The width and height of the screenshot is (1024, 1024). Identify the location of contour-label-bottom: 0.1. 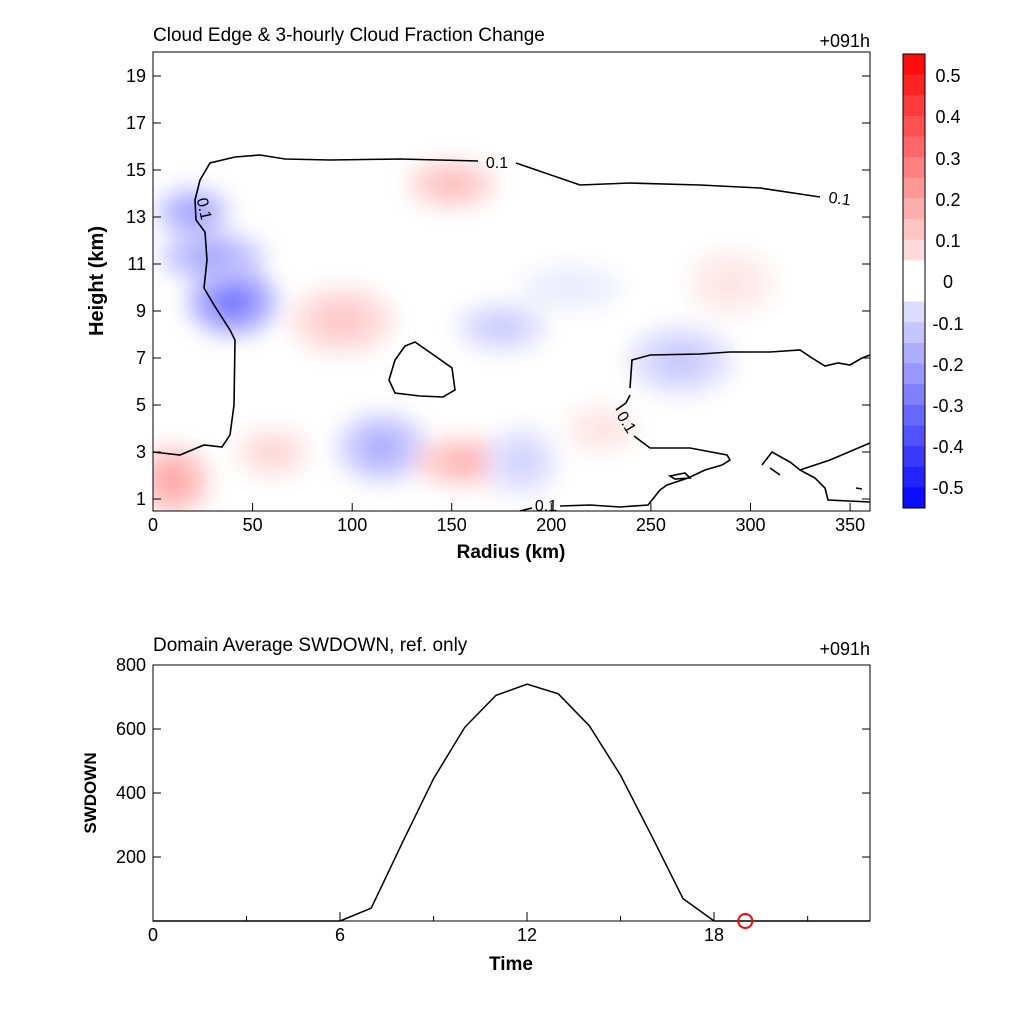
(546, 506).